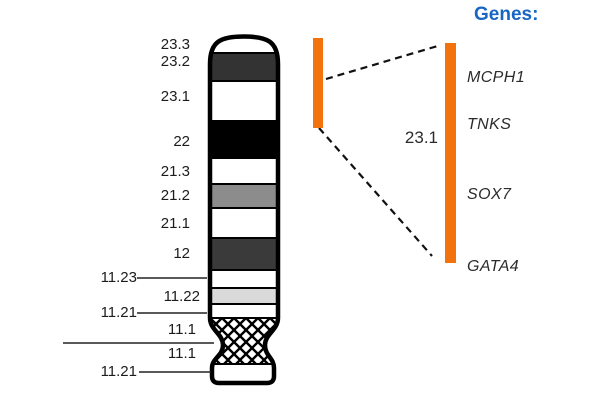 The width and height of the screenshot is (600, 400). Describe the element at coordinates (118, 277) in the screenshot. I see `band-label-11-23: 11.23` at that location.